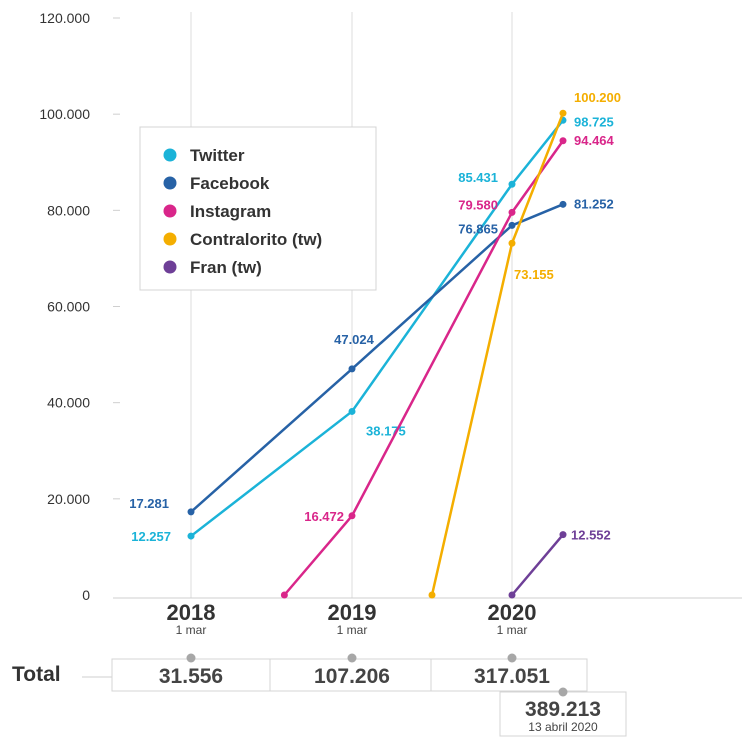 The height and width of the screenshot is (738, 742). I want to click on legend-box, so click(258, 208).